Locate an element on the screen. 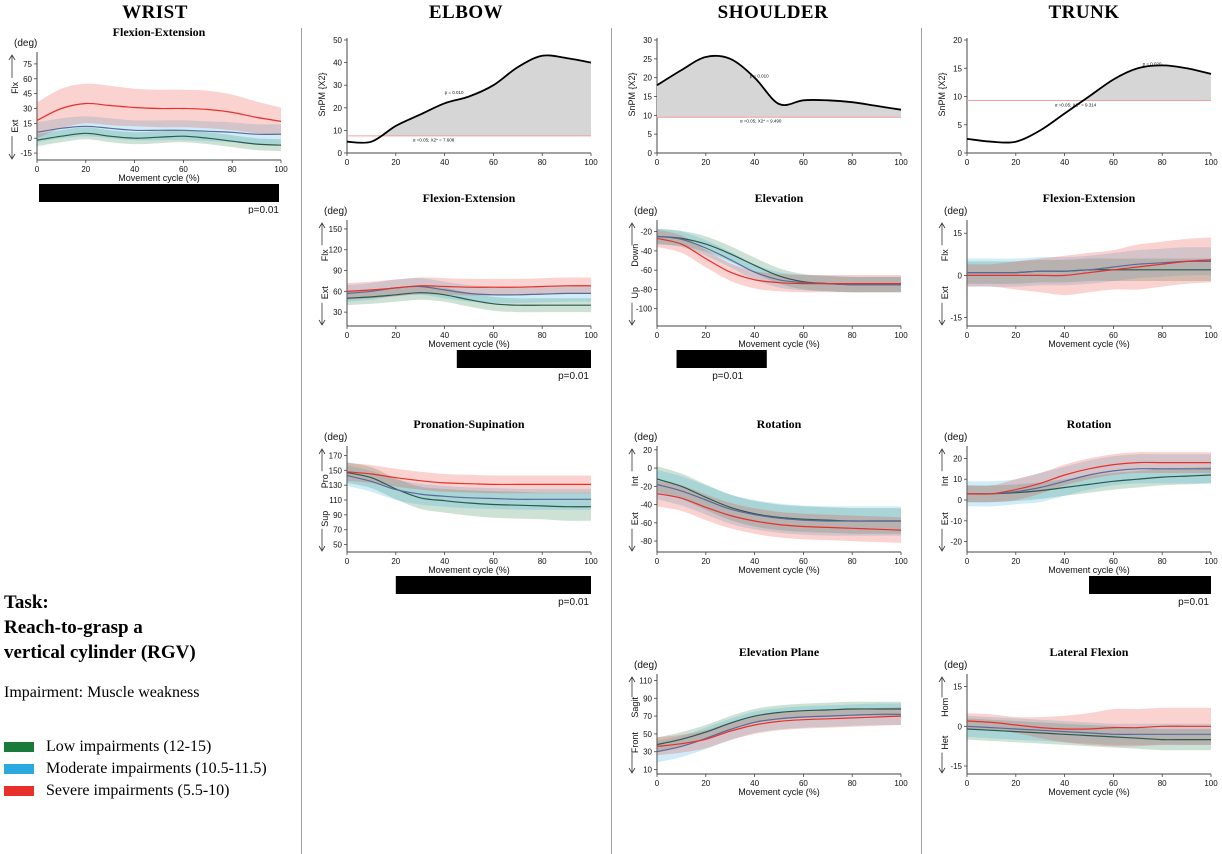  mean-line-severe is located at coordinates (1089, 478).